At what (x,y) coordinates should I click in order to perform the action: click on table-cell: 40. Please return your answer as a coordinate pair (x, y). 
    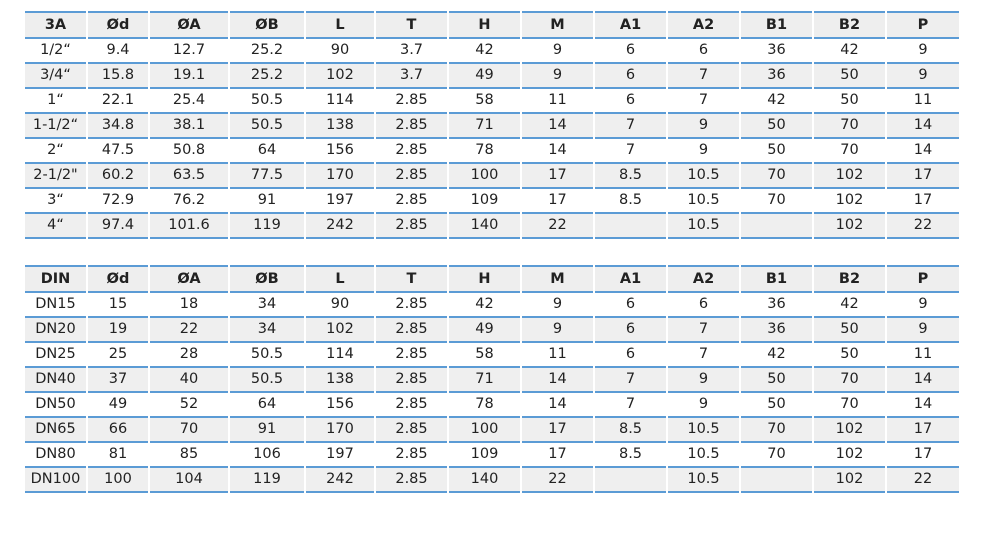
    Looking at the image, I should click on (189, 380).